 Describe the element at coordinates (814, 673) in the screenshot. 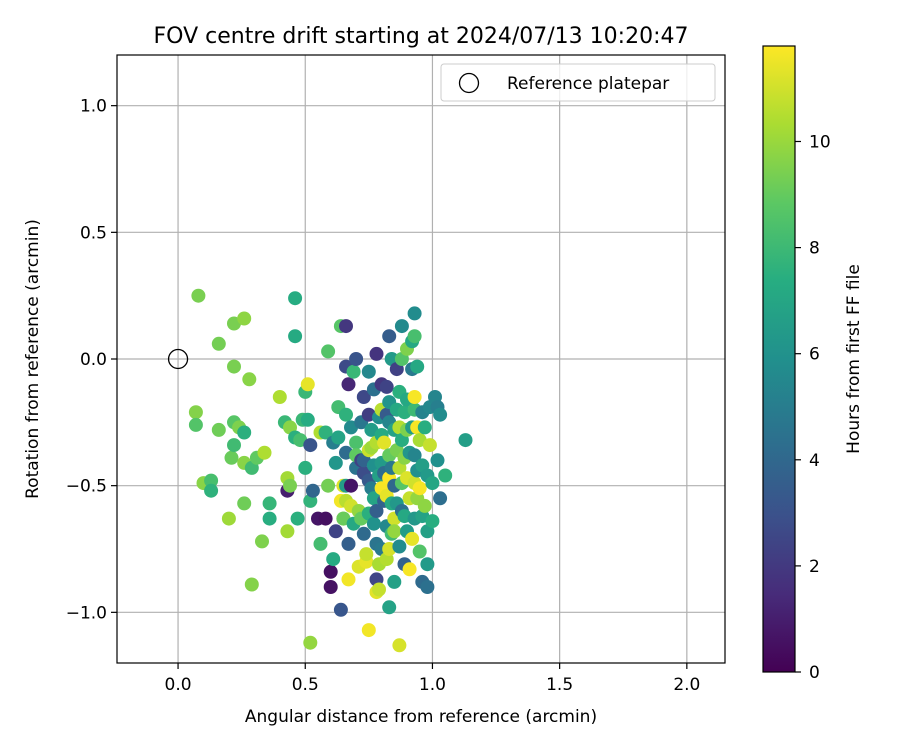

I see `colorbar-tick-label: 0` at that location.